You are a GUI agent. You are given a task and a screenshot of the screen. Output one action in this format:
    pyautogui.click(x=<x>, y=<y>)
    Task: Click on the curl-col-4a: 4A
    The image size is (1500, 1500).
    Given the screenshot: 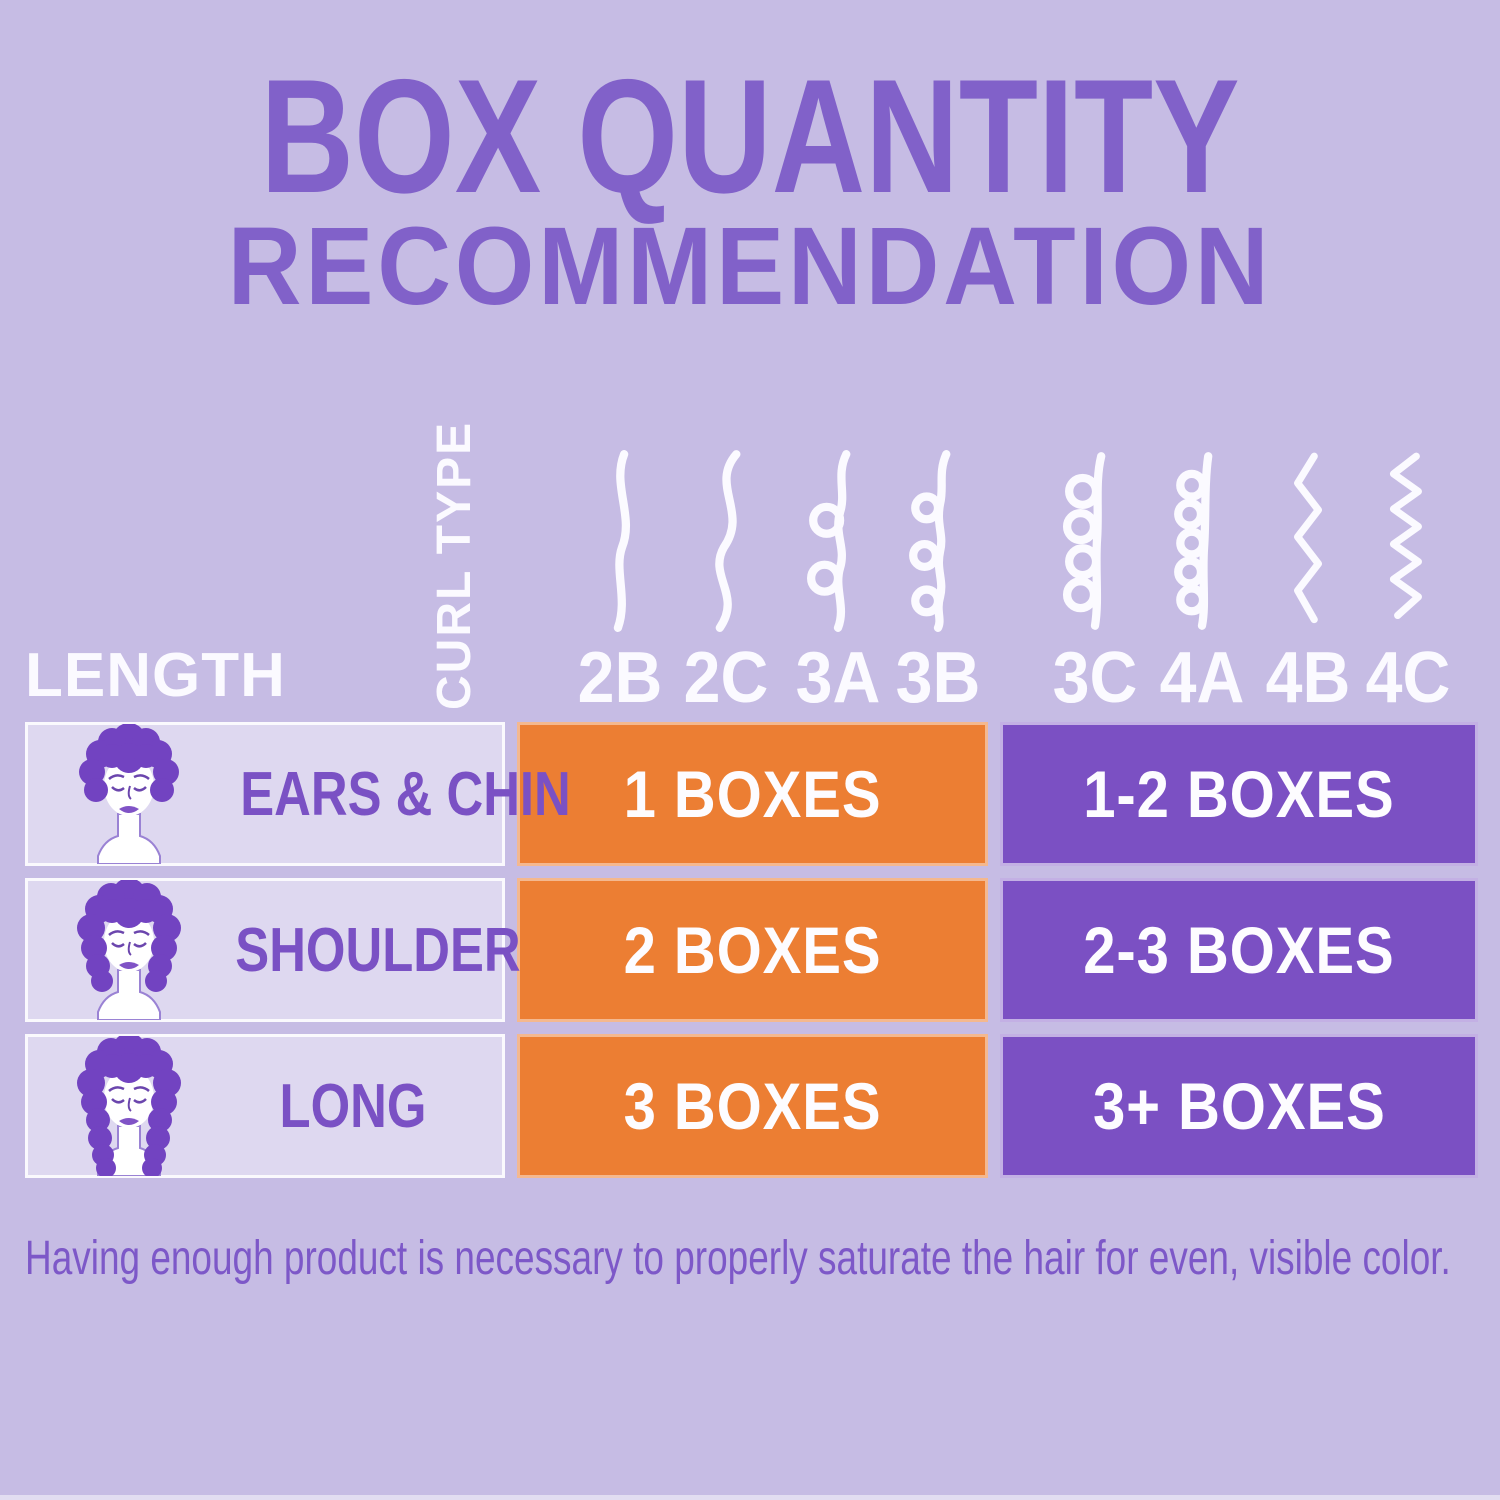 What is the action you would take?
    pyautogui.click(x=1202, y=581)
    